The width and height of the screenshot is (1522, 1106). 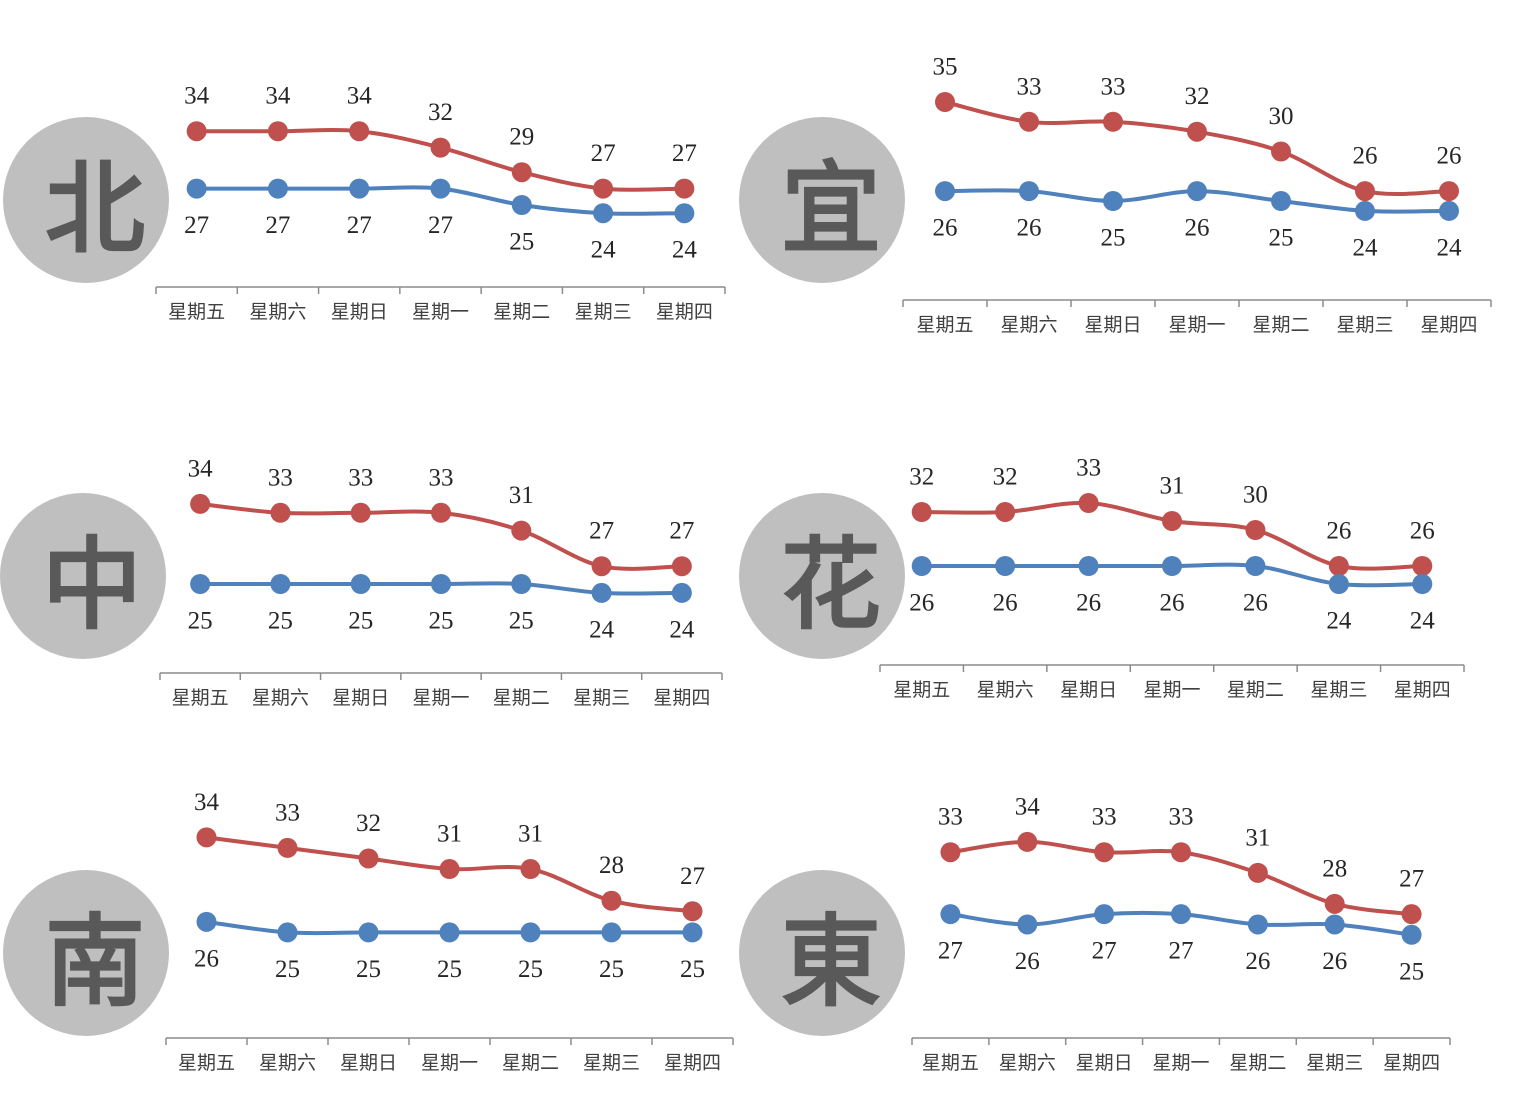 I want to click on x-tick-label: 星期六, so click(x=280, y=698).